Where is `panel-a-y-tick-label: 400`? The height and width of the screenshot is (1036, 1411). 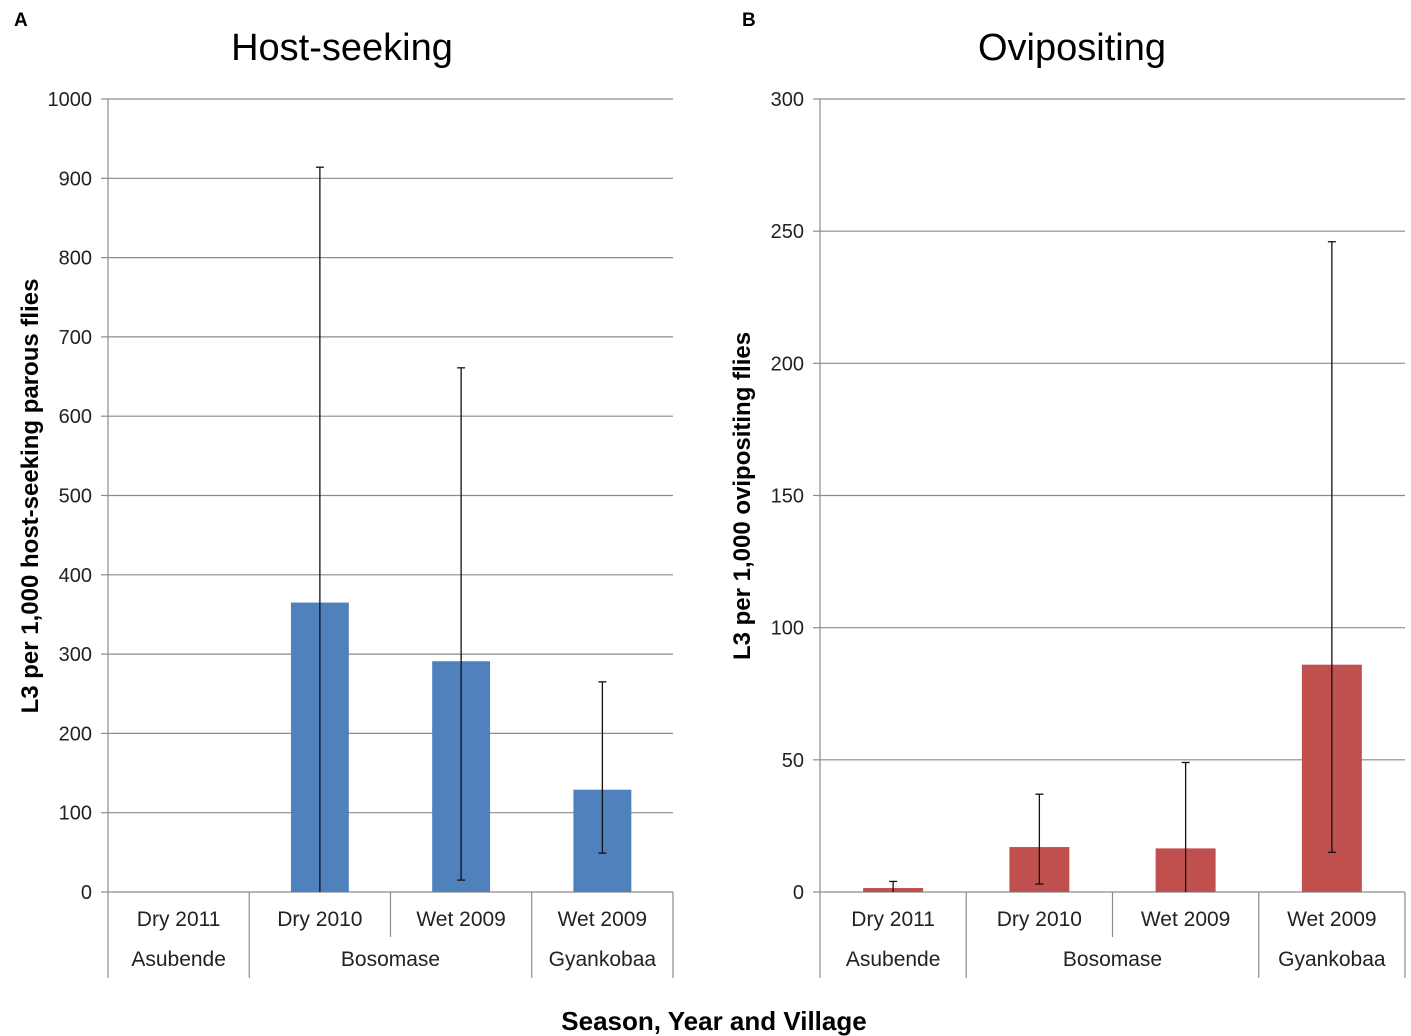 panel-a-y-tick-label: 400 is located at coordinates (75, 576).